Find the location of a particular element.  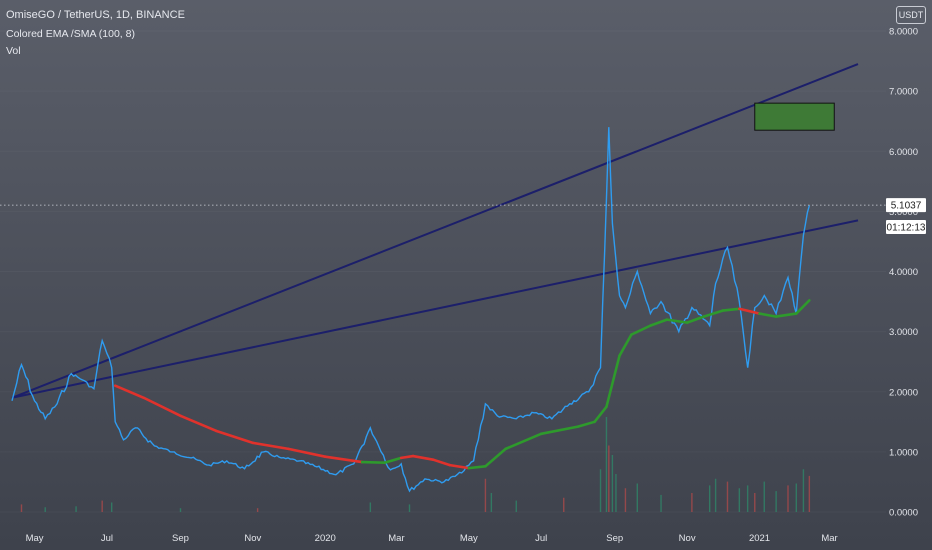

price-tag: 5.1037 01:12:13 is located at coordinates (906, 216).